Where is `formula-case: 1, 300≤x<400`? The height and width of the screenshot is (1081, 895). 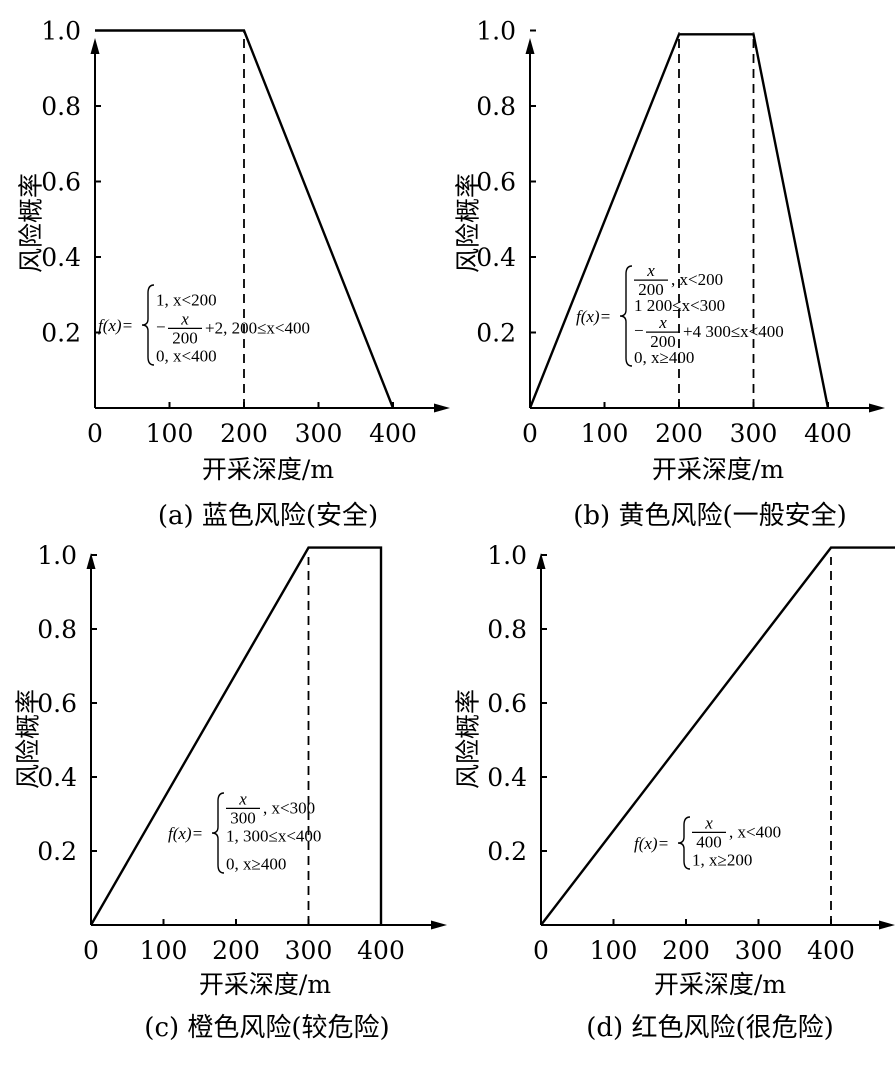
formula-case: 1, 300≤x<400 is located at coordinates (273, 835).